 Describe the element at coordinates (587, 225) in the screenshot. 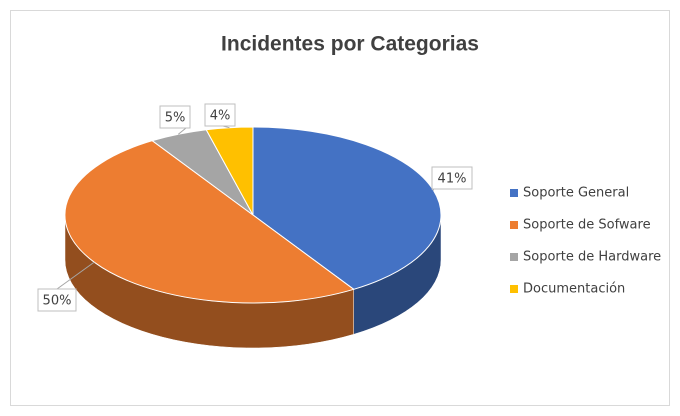

I see `legend-label: Soporte de Sofware` at that location.